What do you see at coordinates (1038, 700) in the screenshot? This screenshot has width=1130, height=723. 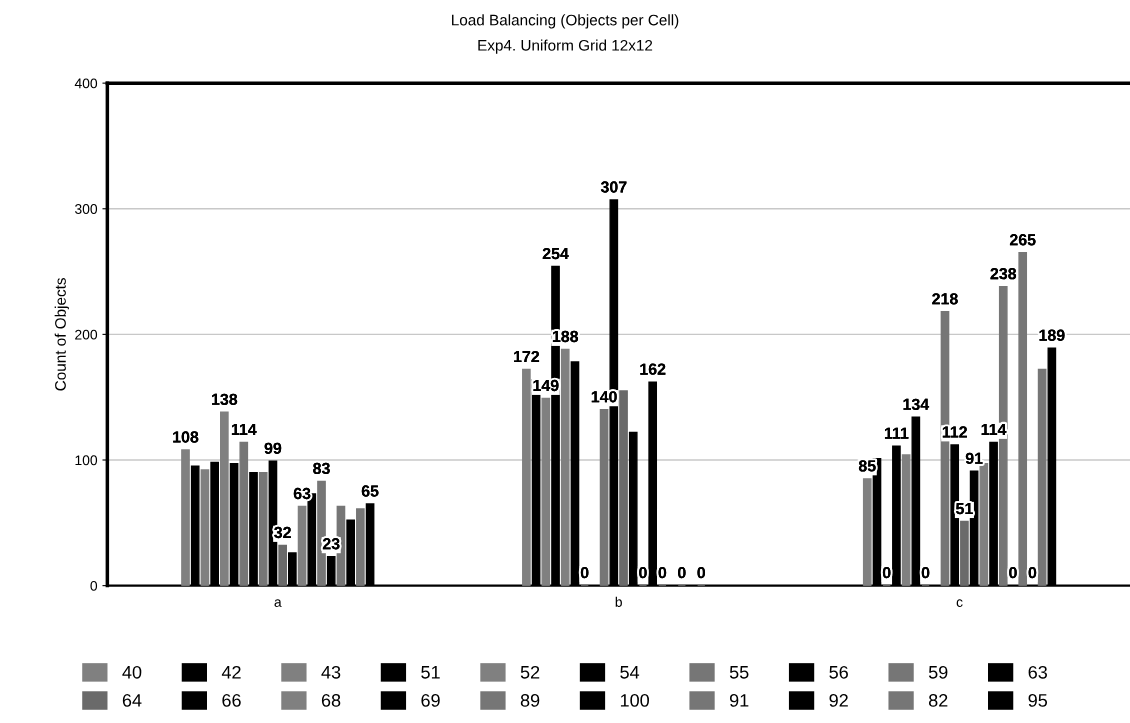 I see `legend-label: 95` at bounding box center [1038, 700].